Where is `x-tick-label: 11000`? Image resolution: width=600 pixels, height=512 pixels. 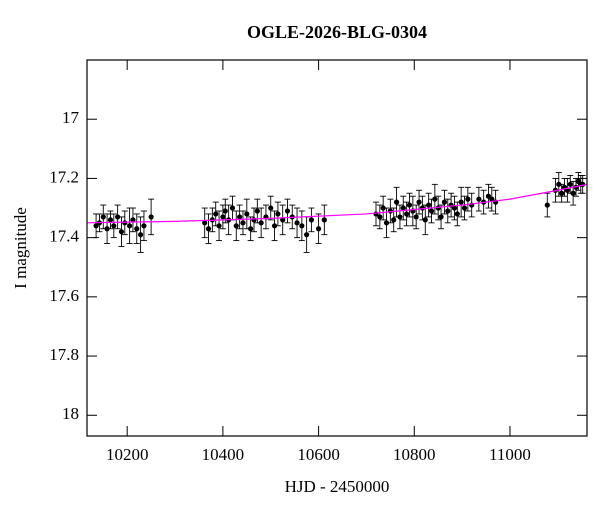
x-tick-label: 11000 is located at coordinates (510, 454).